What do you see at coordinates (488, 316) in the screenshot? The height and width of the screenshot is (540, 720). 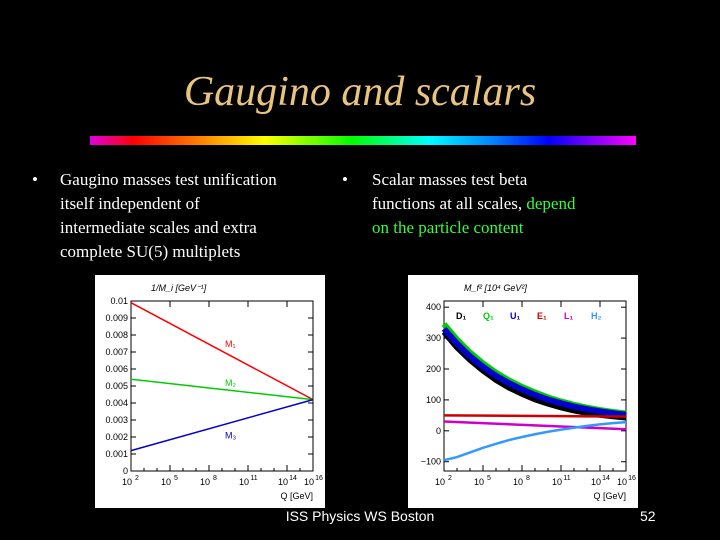 I see `legend-entry: Q₁` at bounding box center [488, 316].